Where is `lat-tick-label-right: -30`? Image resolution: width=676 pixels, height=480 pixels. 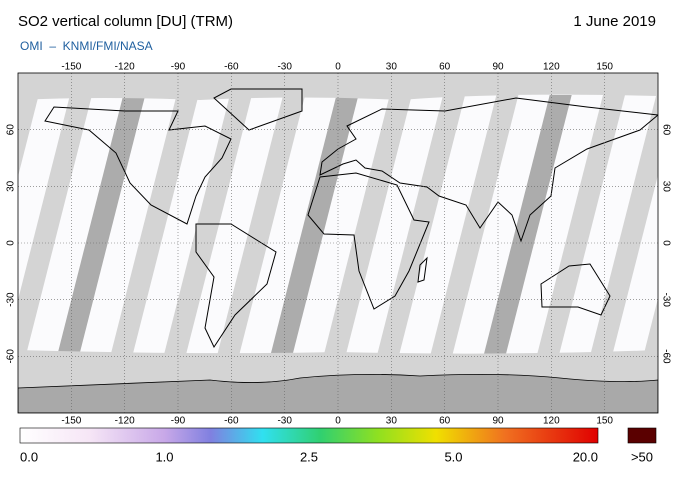 lat-tick-label-right: -30 is located at coordinates (665, 299).